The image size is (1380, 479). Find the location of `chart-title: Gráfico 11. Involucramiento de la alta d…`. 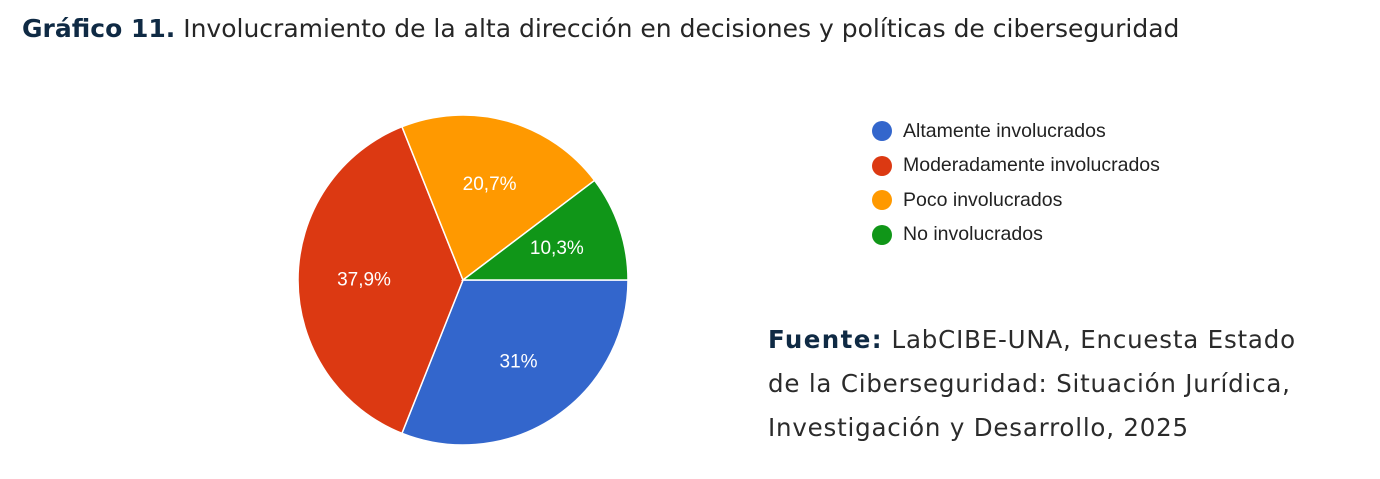

chart-title: Gráfico 11. Involucramiento de la alta d… is located at coordinates (600, 28).